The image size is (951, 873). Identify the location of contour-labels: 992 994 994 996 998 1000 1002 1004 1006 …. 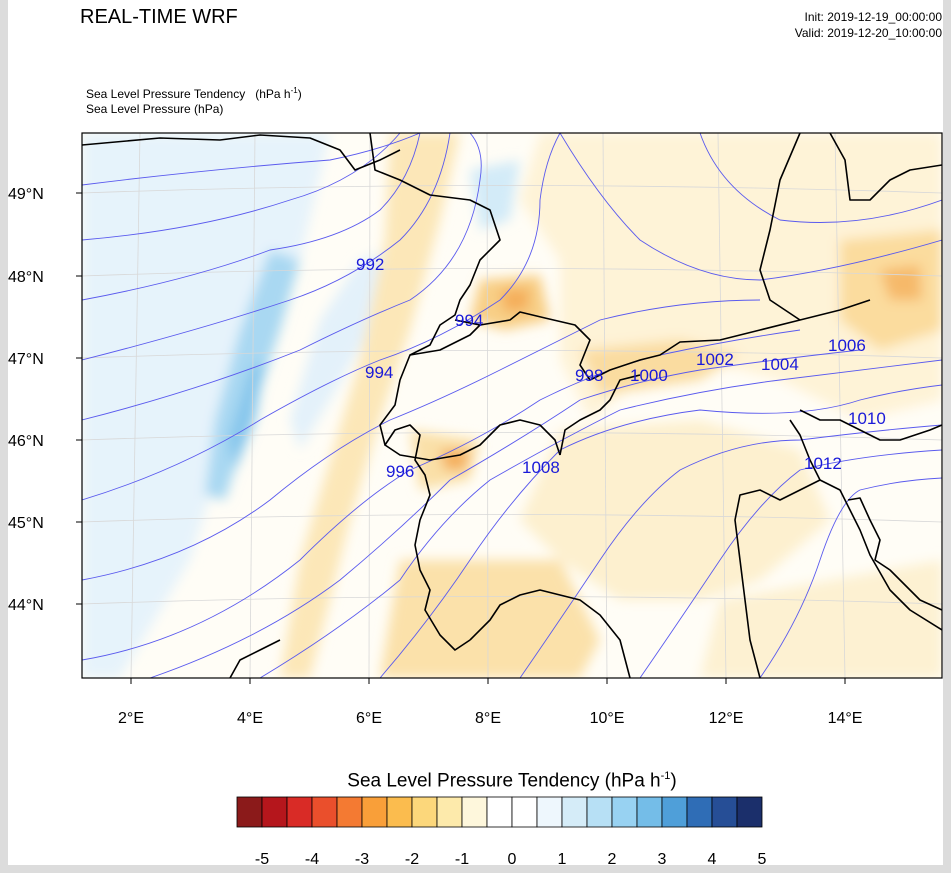
(621, 368).